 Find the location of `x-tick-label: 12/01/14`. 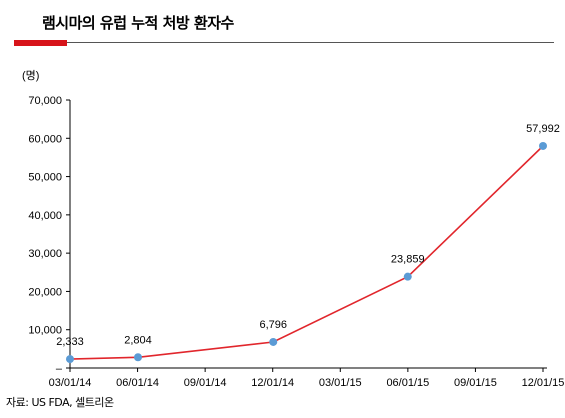

x-tick-label: 12/01/14 is located at coordinates (272, 383).